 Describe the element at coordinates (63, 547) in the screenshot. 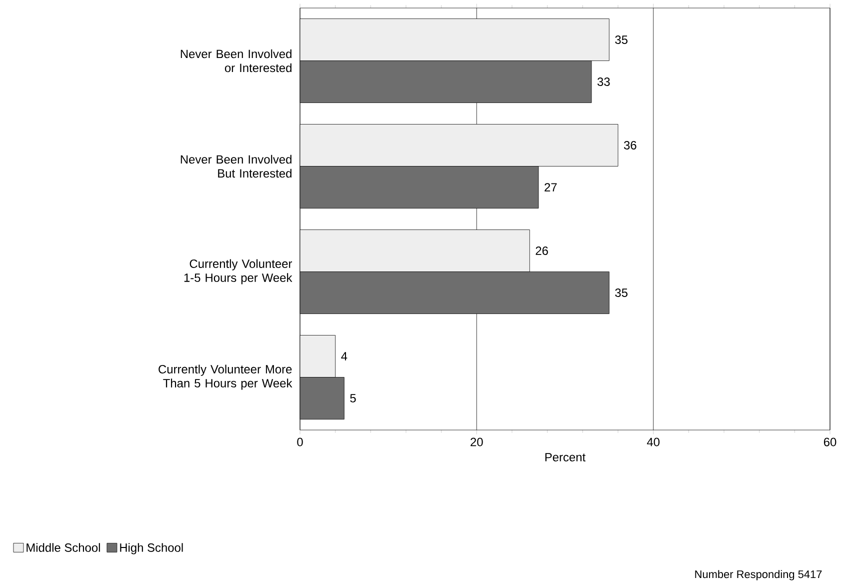

I see `legend-label: Middle School` at that location.